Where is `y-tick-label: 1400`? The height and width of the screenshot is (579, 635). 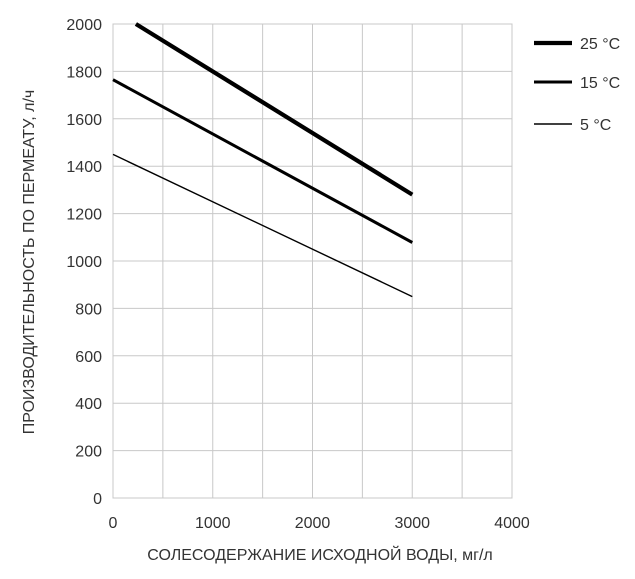
y-tick-label: 1400 is located at coordinates (84, 167).